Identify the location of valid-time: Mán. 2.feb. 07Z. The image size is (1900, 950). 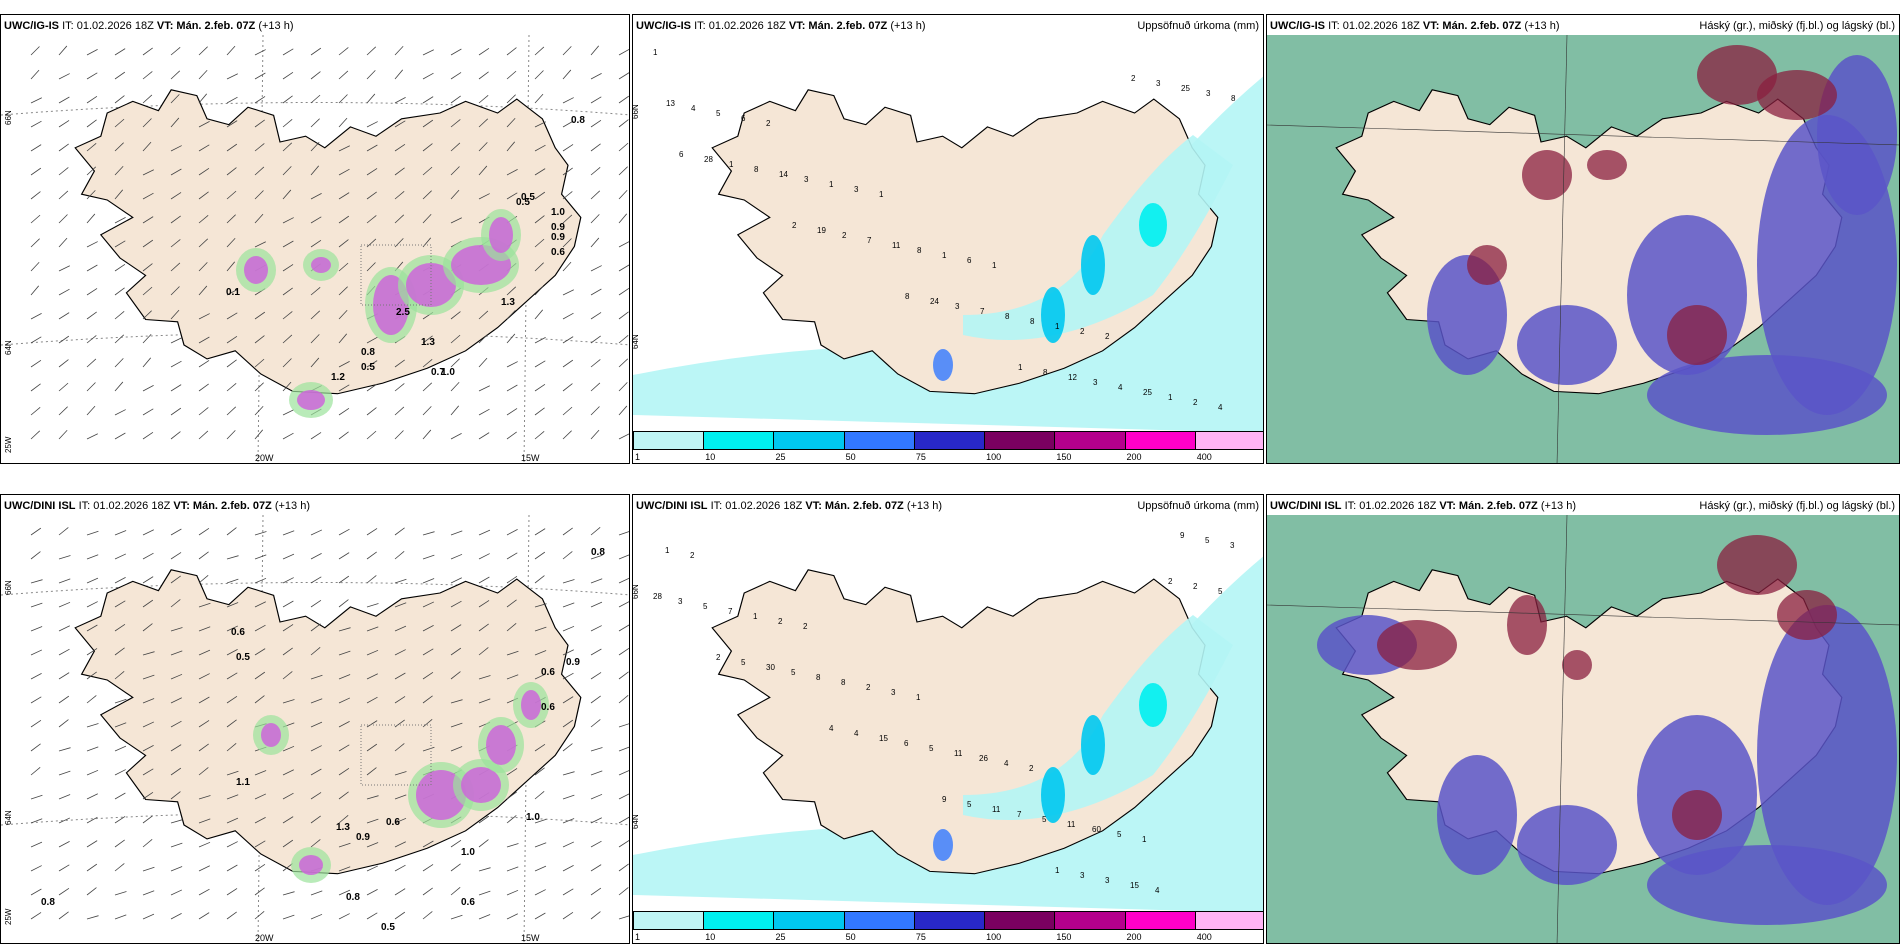
(864, 506).